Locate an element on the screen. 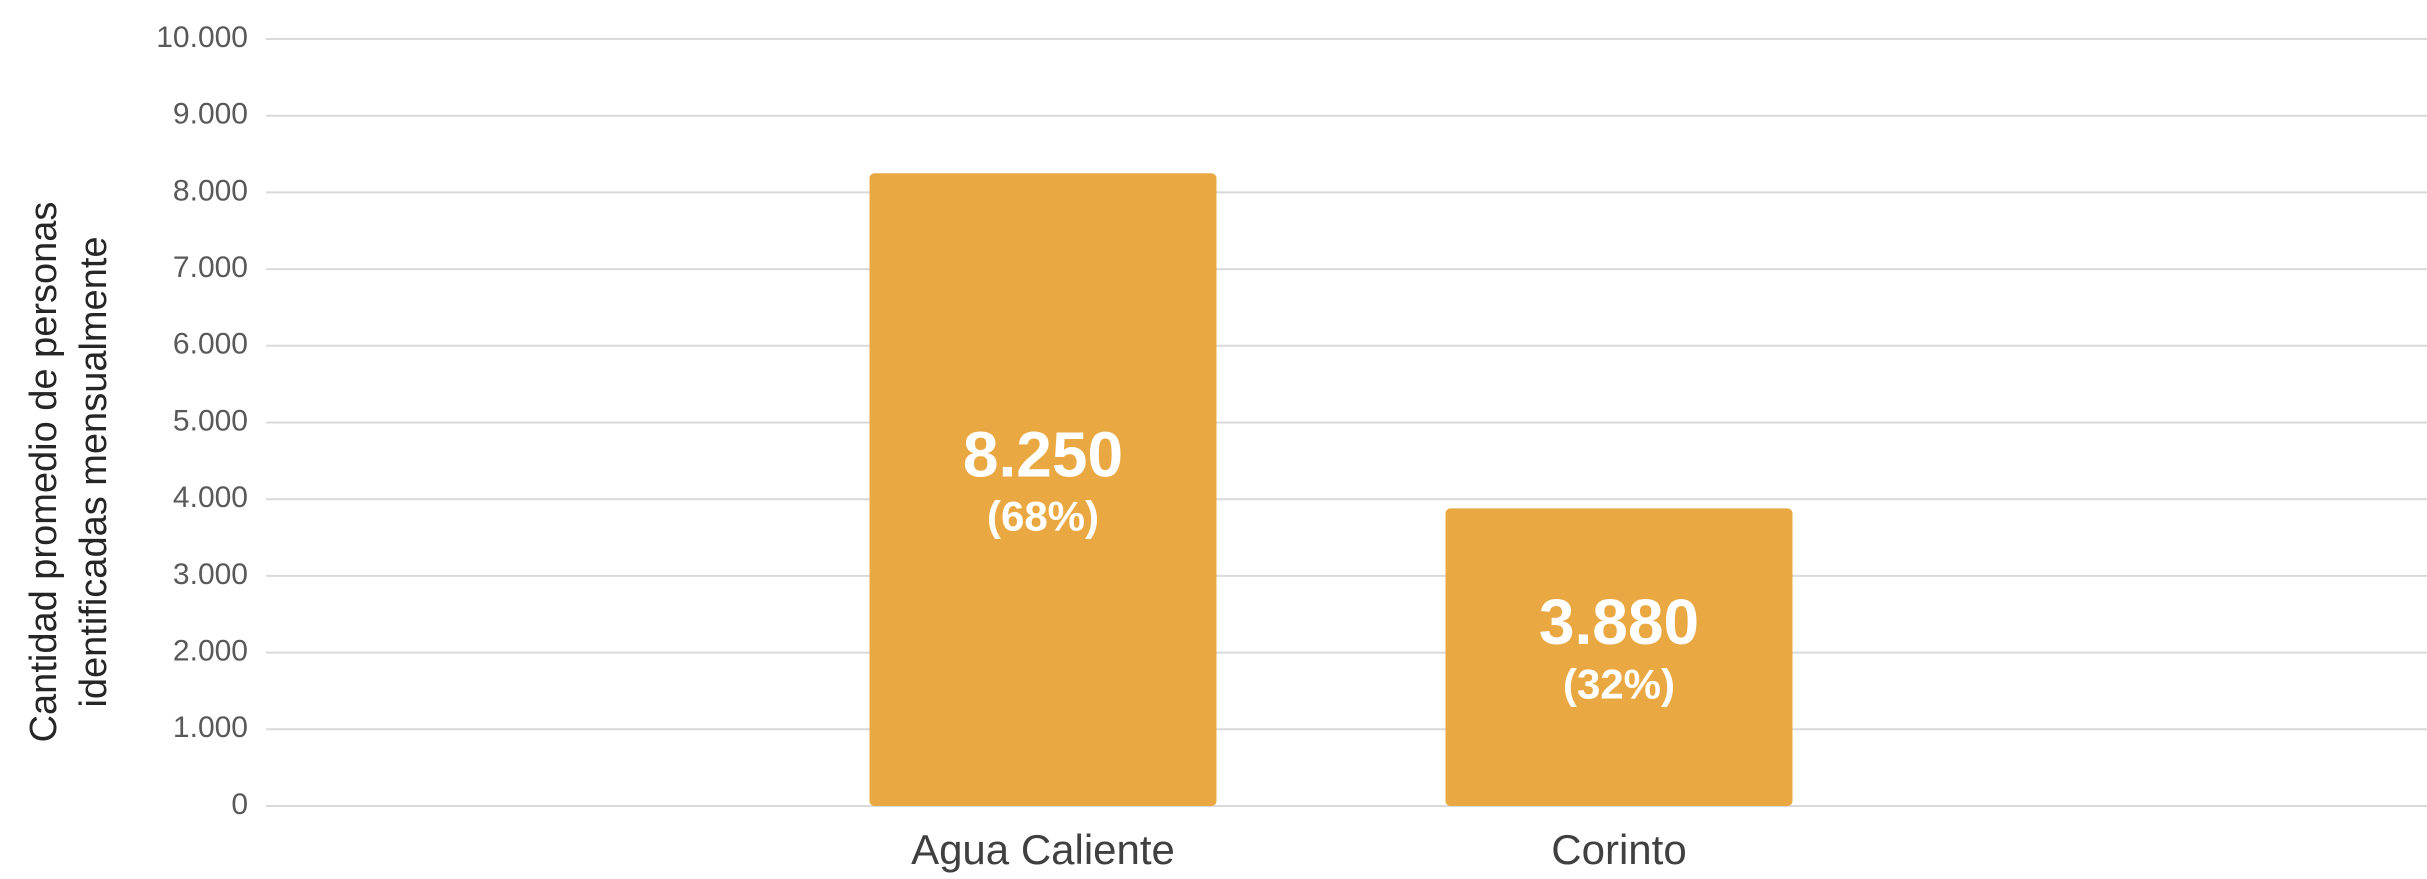  y-tick-label: 5.000 is located at coordinates (210, 420).